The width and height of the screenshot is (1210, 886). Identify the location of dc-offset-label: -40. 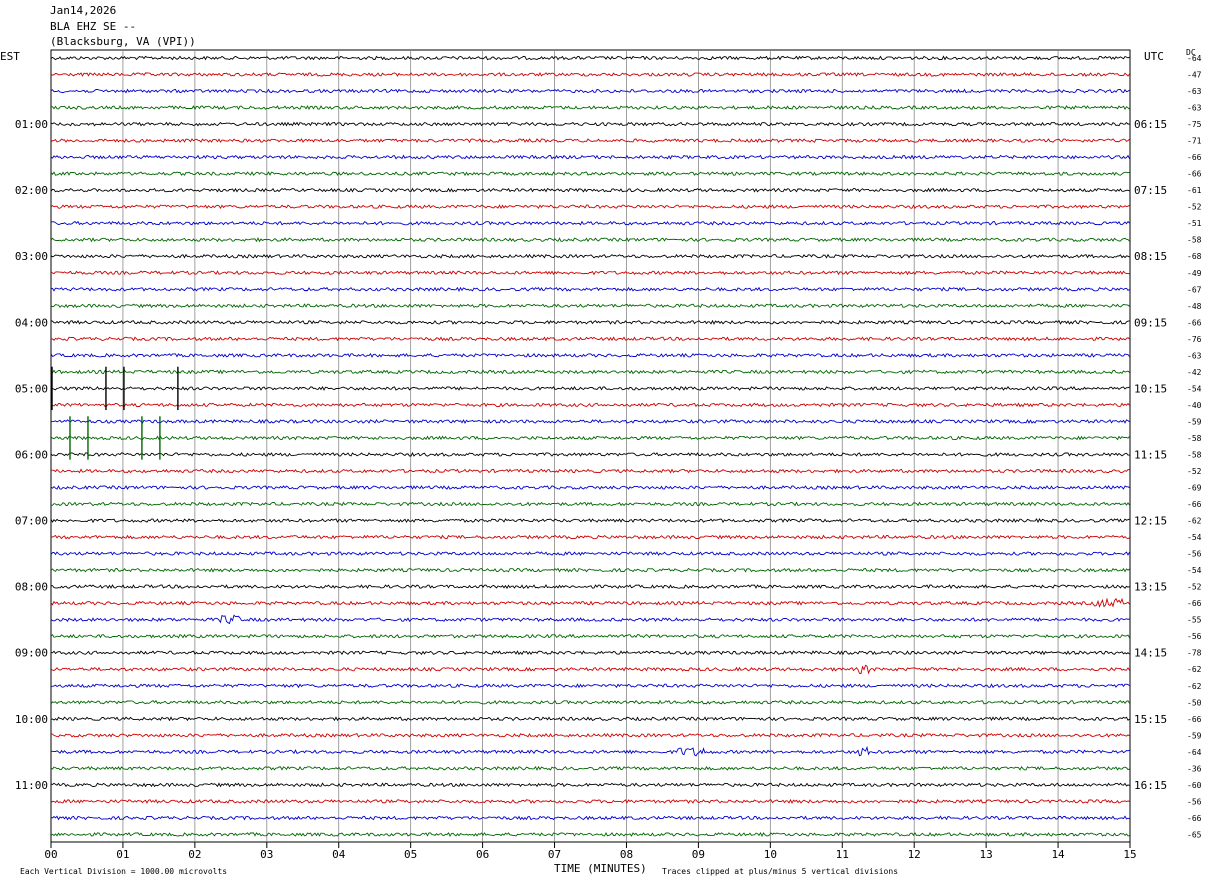
(1194, 405).